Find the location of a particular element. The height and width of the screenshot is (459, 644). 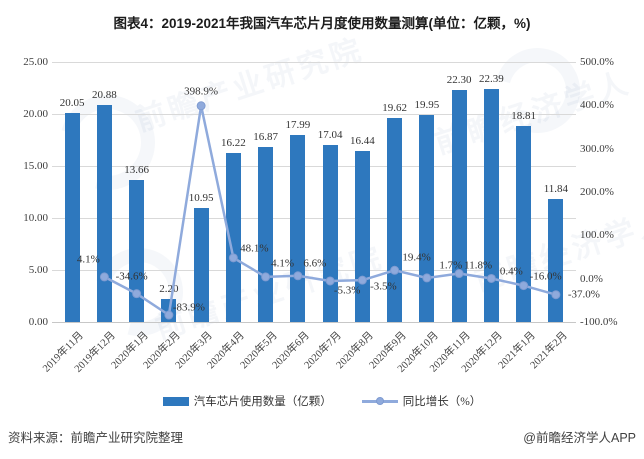

y-axis-left-tick: 20.00 is located at coordinates (35, 114).